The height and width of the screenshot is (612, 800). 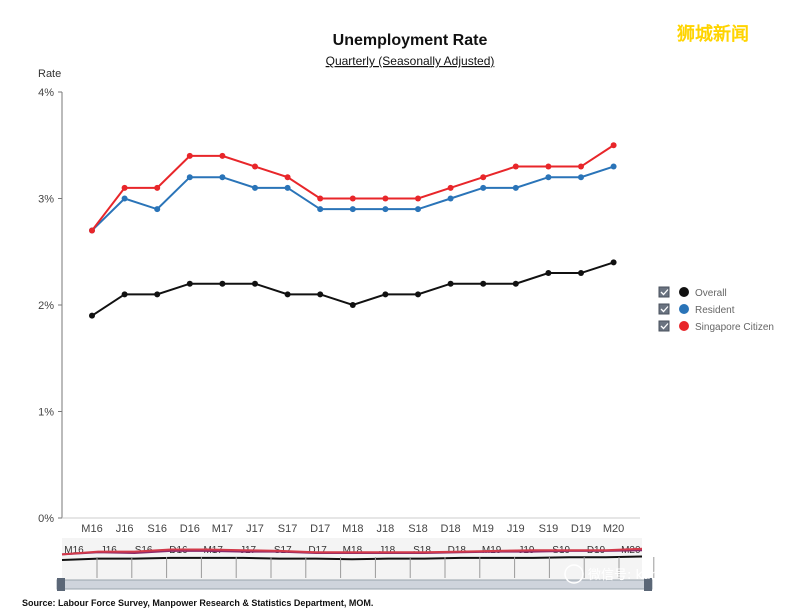 What do you see at coordinates (157, 529) in the screenshot?
I see `x-tick-label: S16` at bounding box center [157, 529].